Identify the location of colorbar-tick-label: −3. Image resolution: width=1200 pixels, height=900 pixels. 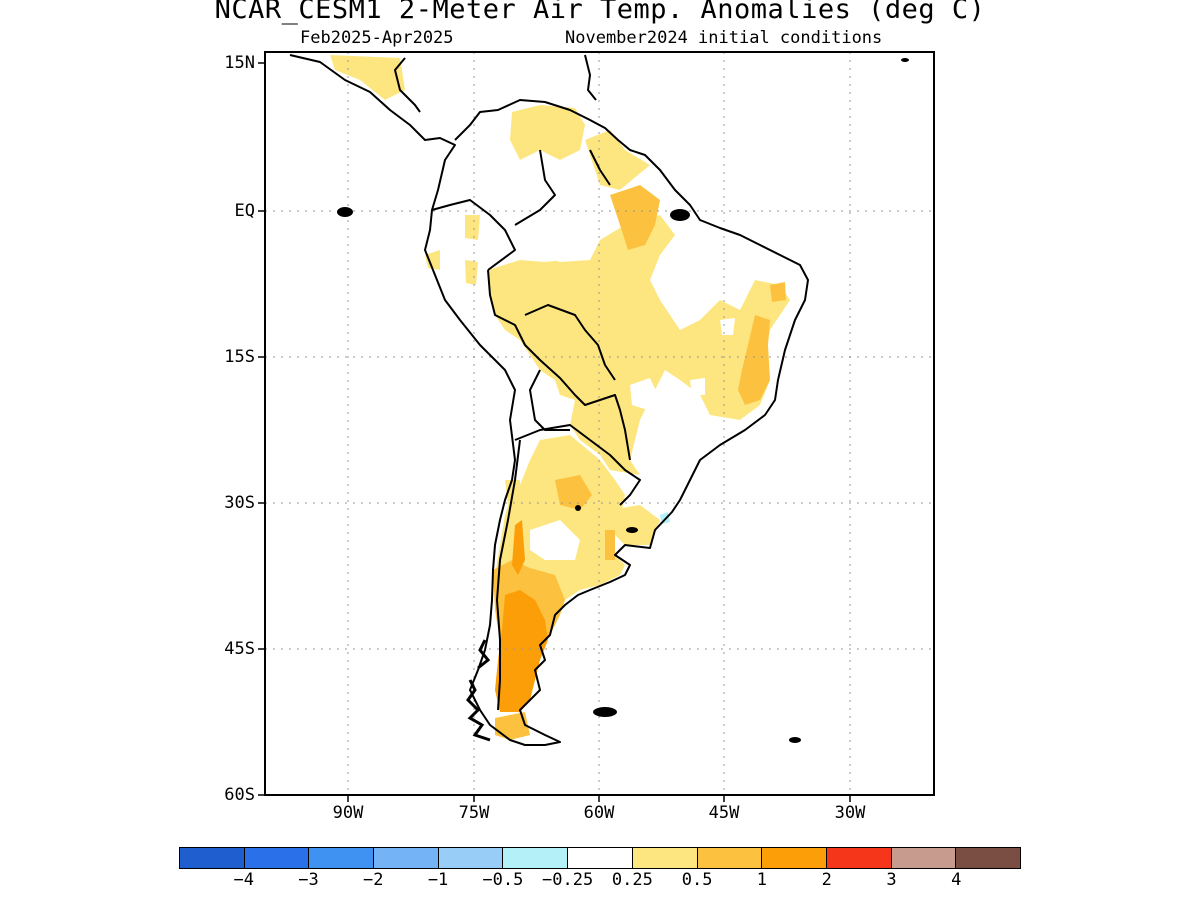
(308, 880).